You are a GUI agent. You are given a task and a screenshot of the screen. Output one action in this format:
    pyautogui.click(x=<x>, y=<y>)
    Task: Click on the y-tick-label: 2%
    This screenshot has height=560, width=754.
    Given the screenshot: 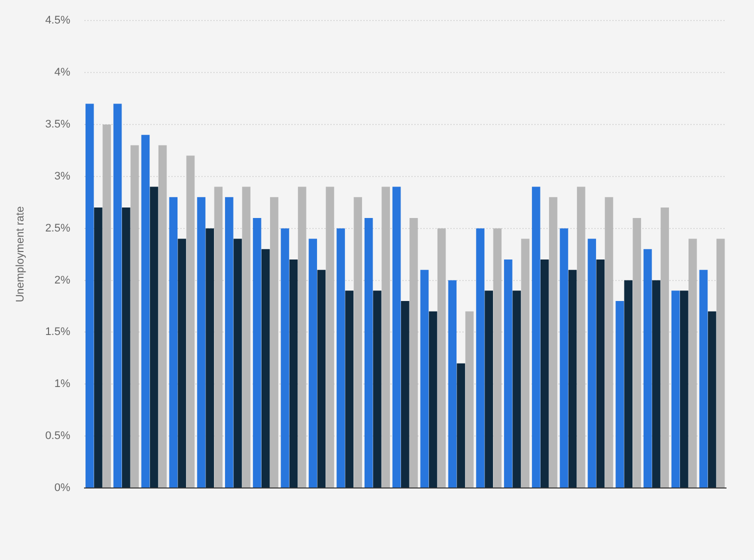 What is the action you would take?
    pyautogui.click(x=62, y=280)
    